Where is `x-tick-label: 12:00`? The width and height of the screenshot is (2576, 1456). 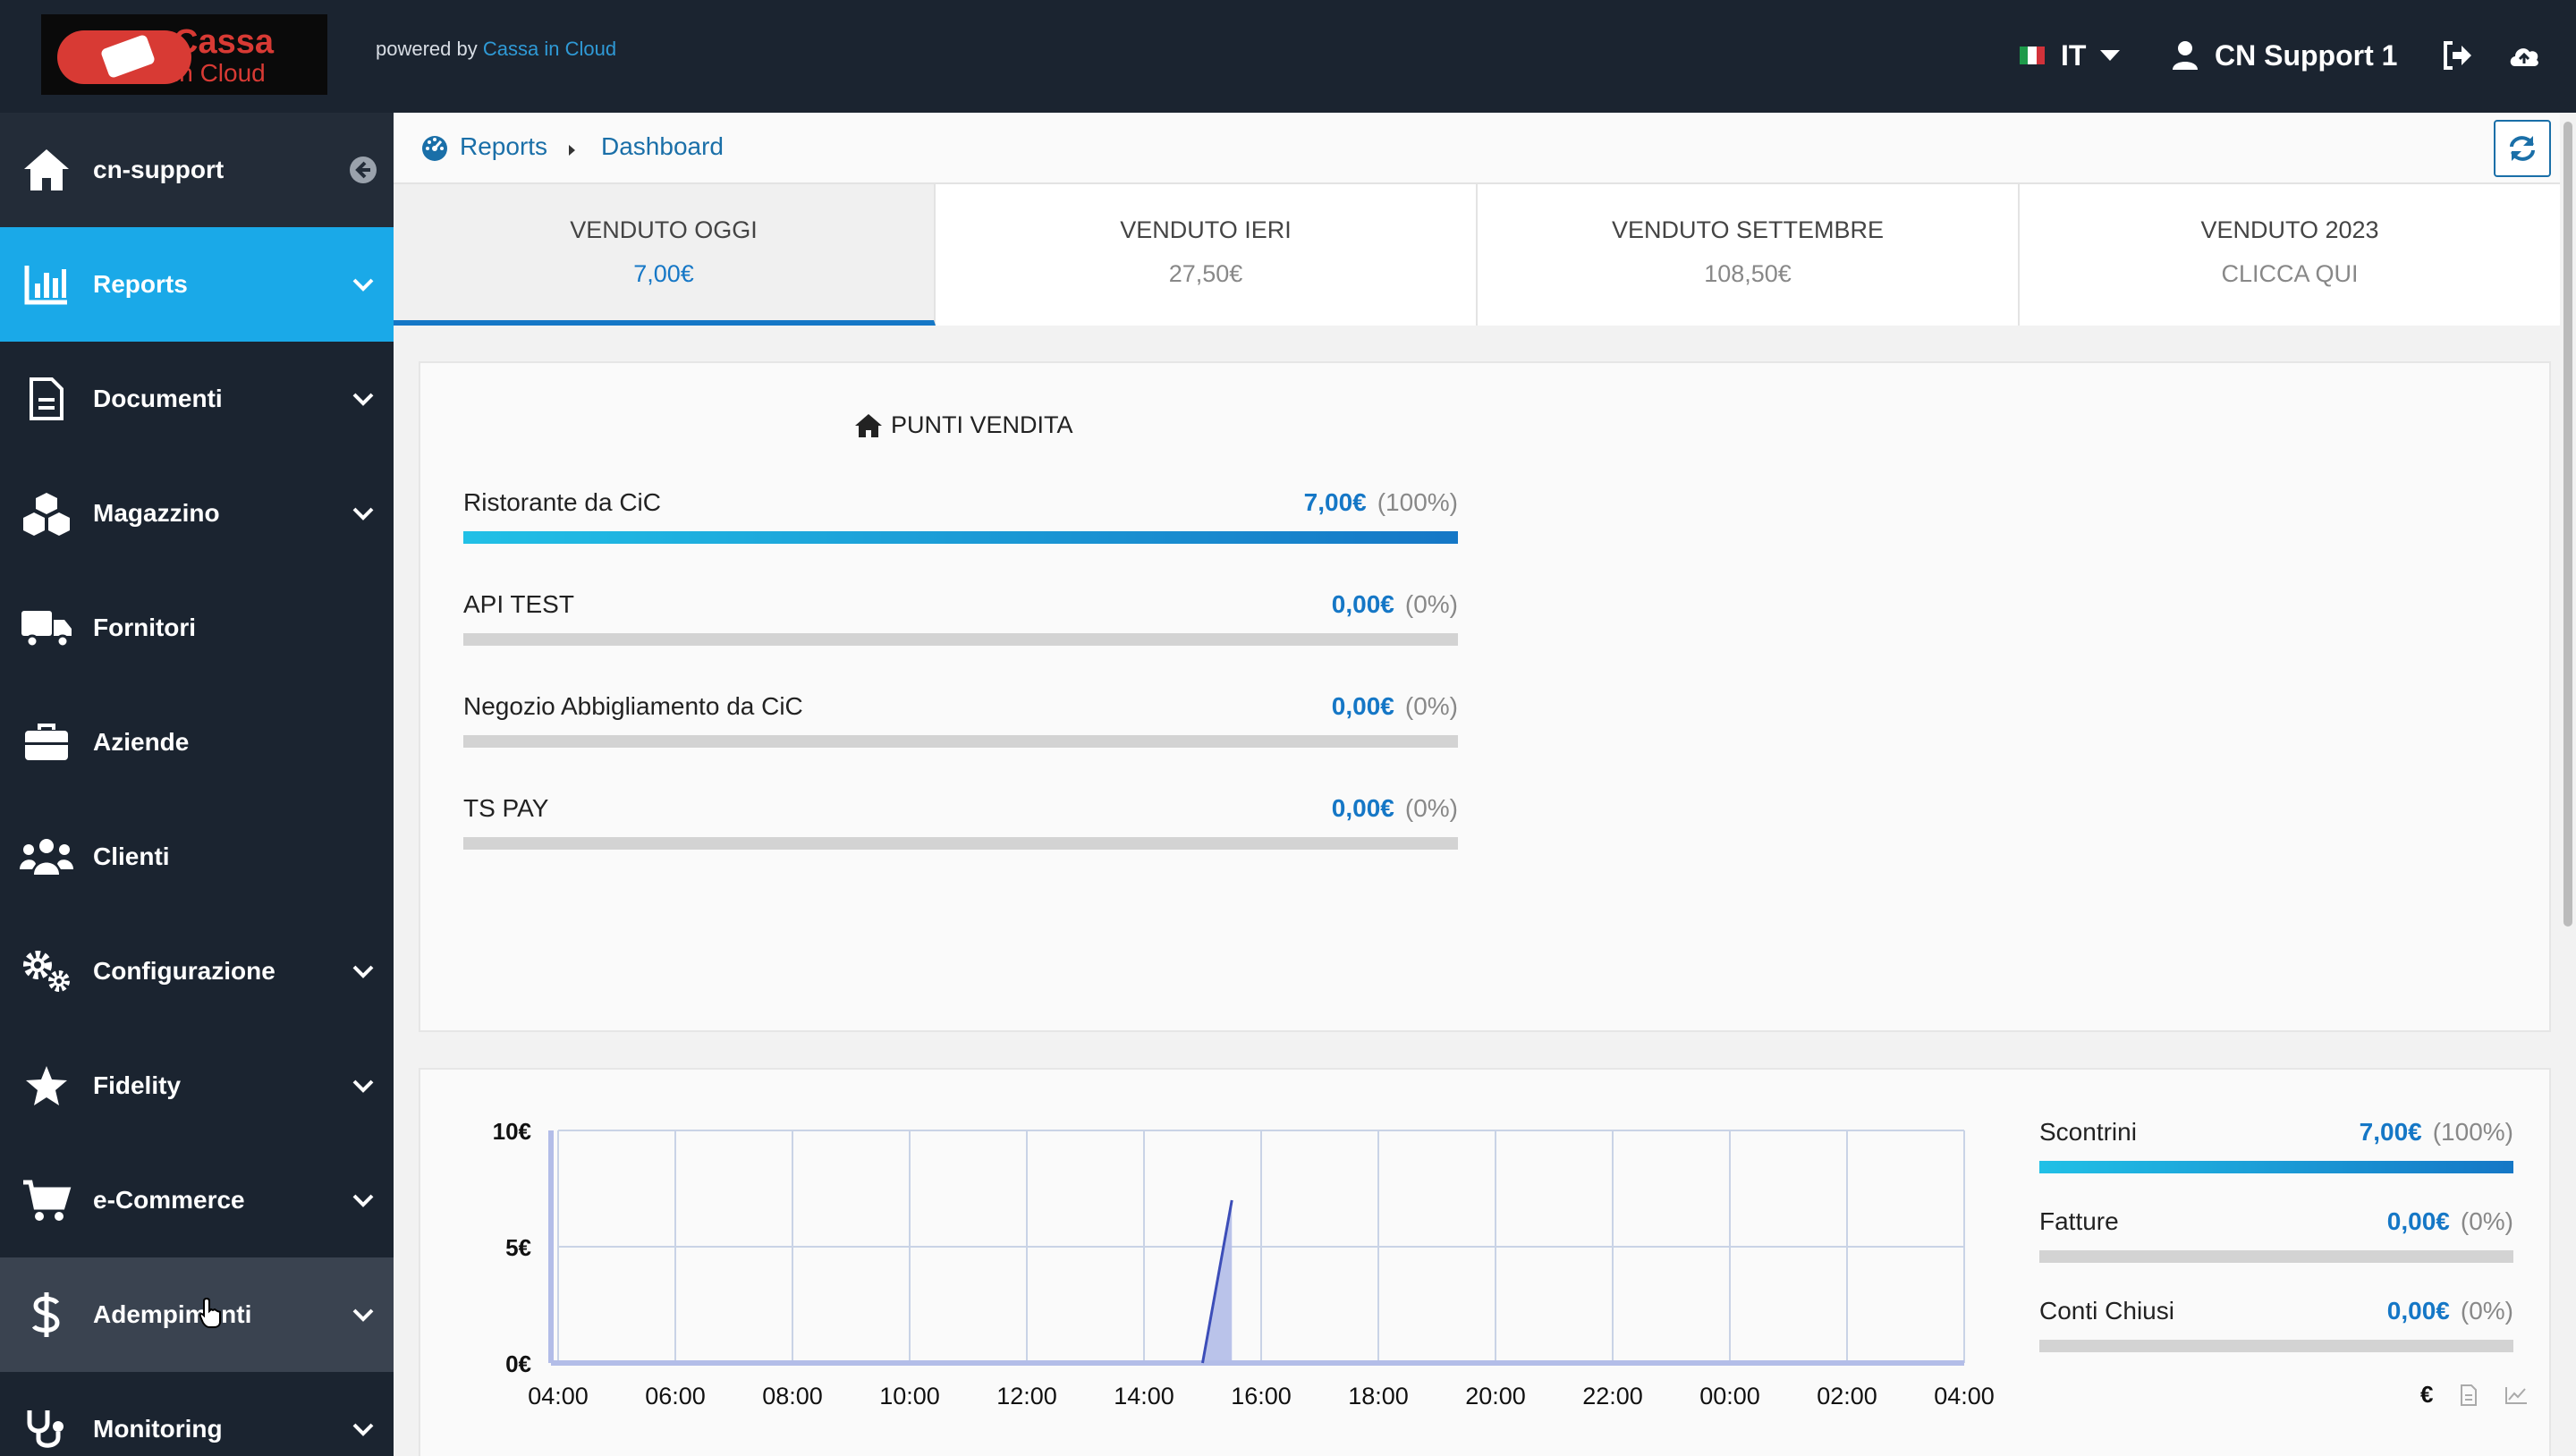
x-tick-label: 12:00 is located at coordinates (1026, 1396).